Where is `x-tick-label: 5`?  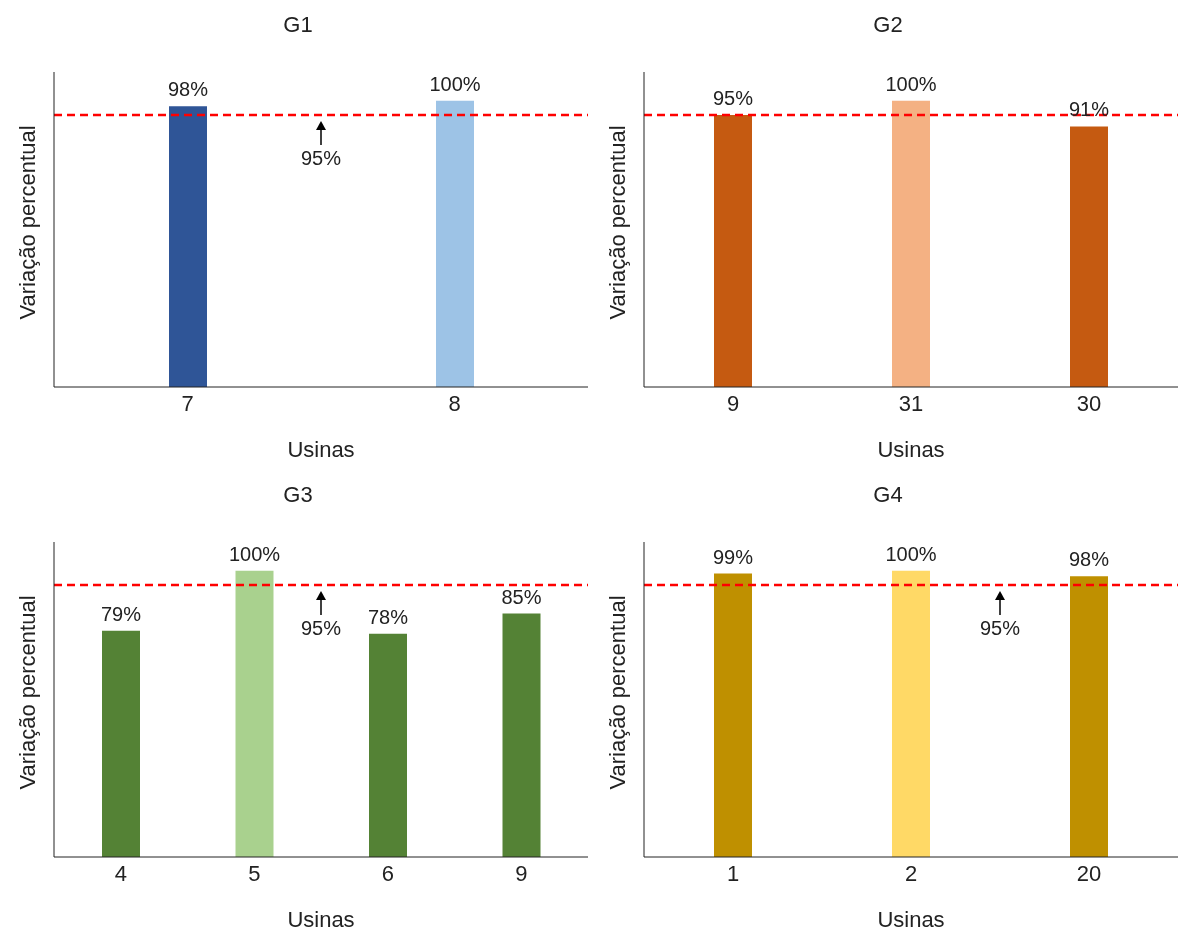
x-tick-label: 5 is located at coordinates (254, 873).